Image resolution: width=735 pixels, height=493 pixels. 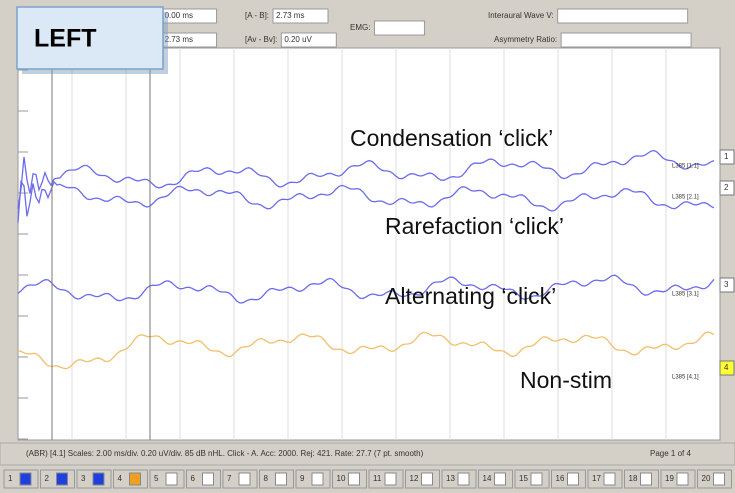 I want to click on trace-label: Rarefaction ‘click’, so click(x=474, y=226).